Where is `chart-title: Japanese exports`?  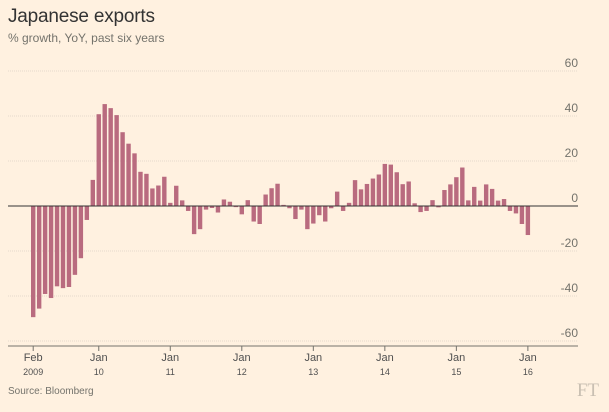
chart-title: Japanese exports is located at coordinates (81, 16).